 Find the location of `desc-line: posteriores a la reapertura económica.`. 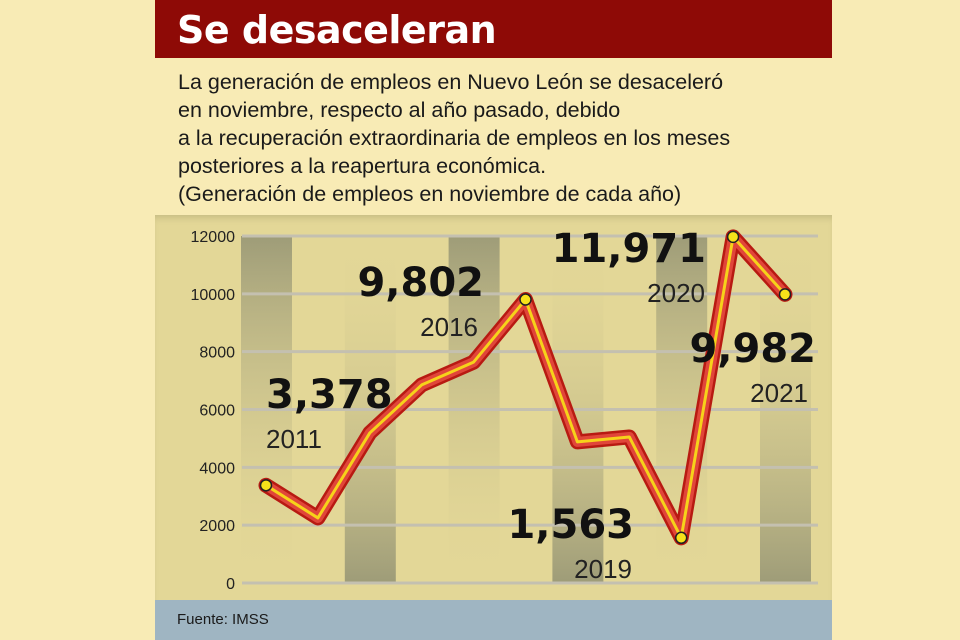

desc-line: posteriores a la reapertura económica. is located at coordinates (362, 166).